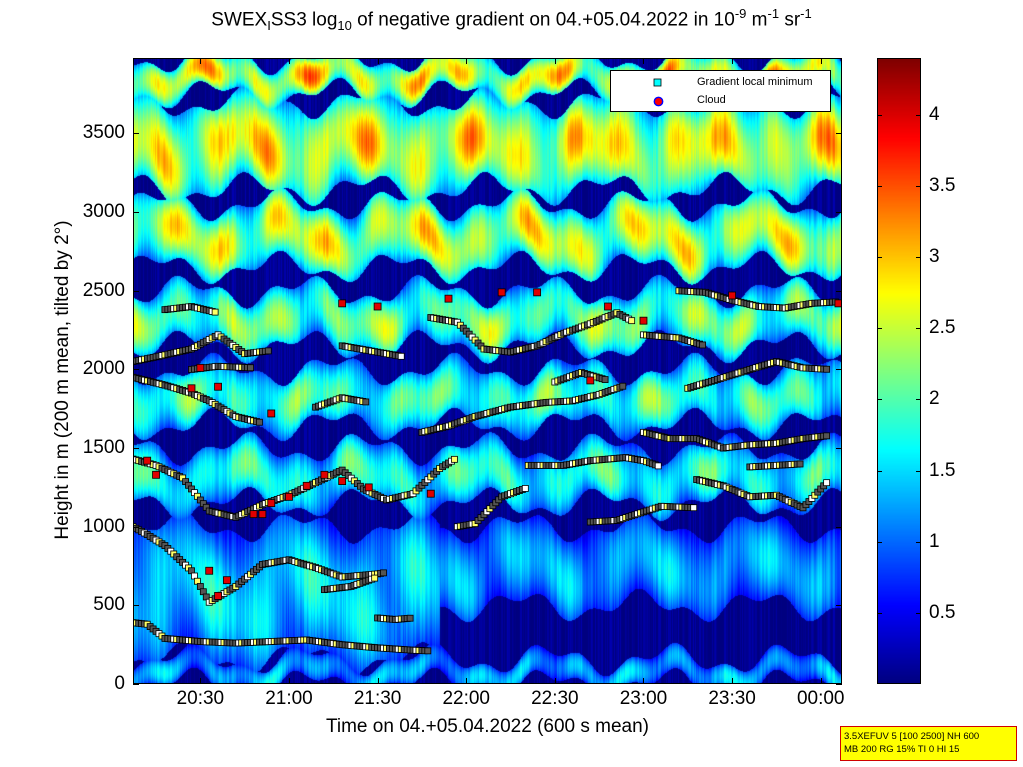 This screenshot has width=1023, height=767. Describe the element at coordinates (721, 82) in the screenshot. I see `legend-entry-gradient: Gradient local minimum` at that location.